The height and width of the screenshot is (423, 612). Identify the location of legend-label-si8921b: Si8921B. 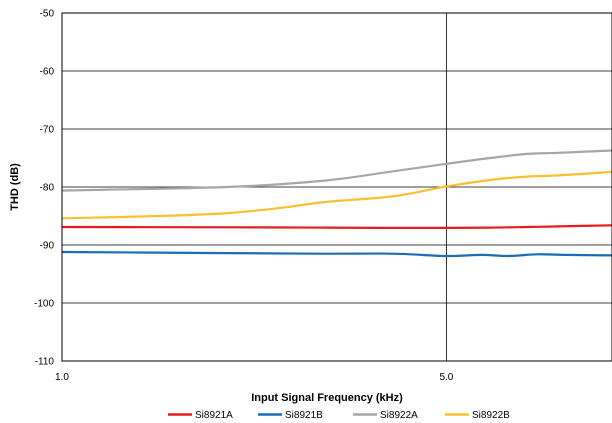
(304, 415).